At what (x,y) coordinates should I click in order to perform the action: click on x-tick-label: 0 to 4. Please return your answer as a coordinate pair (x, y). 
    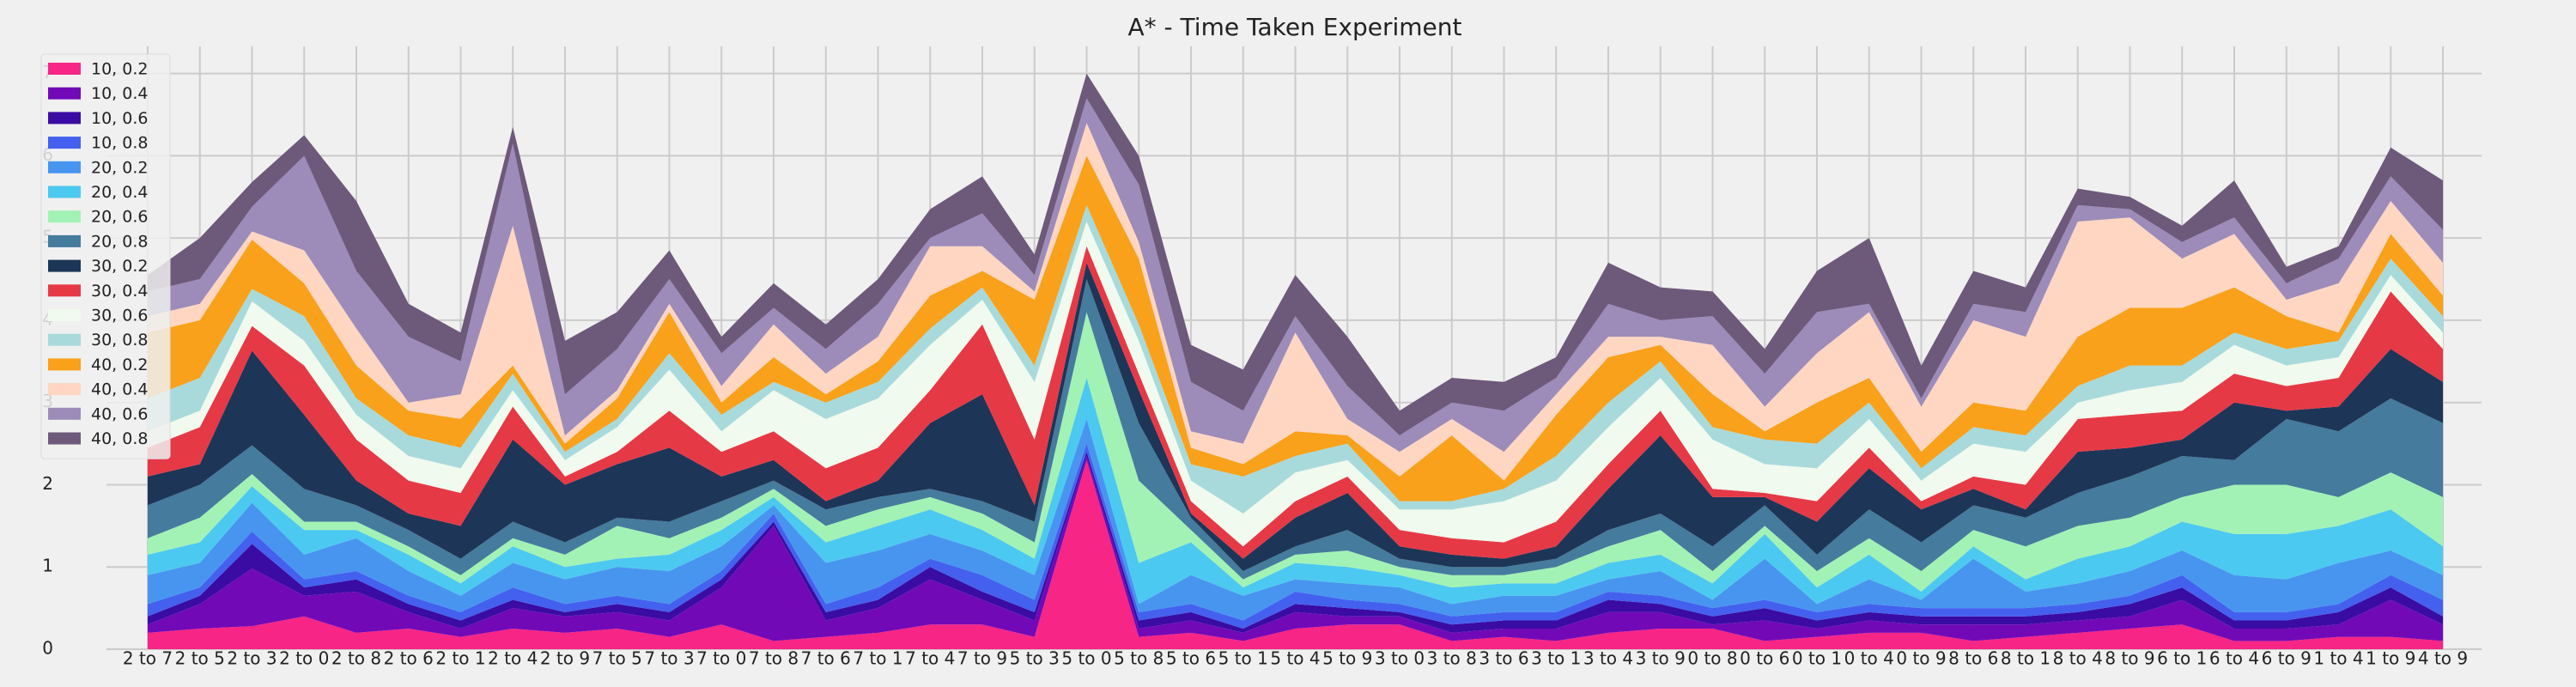
    Looking at the image, I should click on (1869, 658).